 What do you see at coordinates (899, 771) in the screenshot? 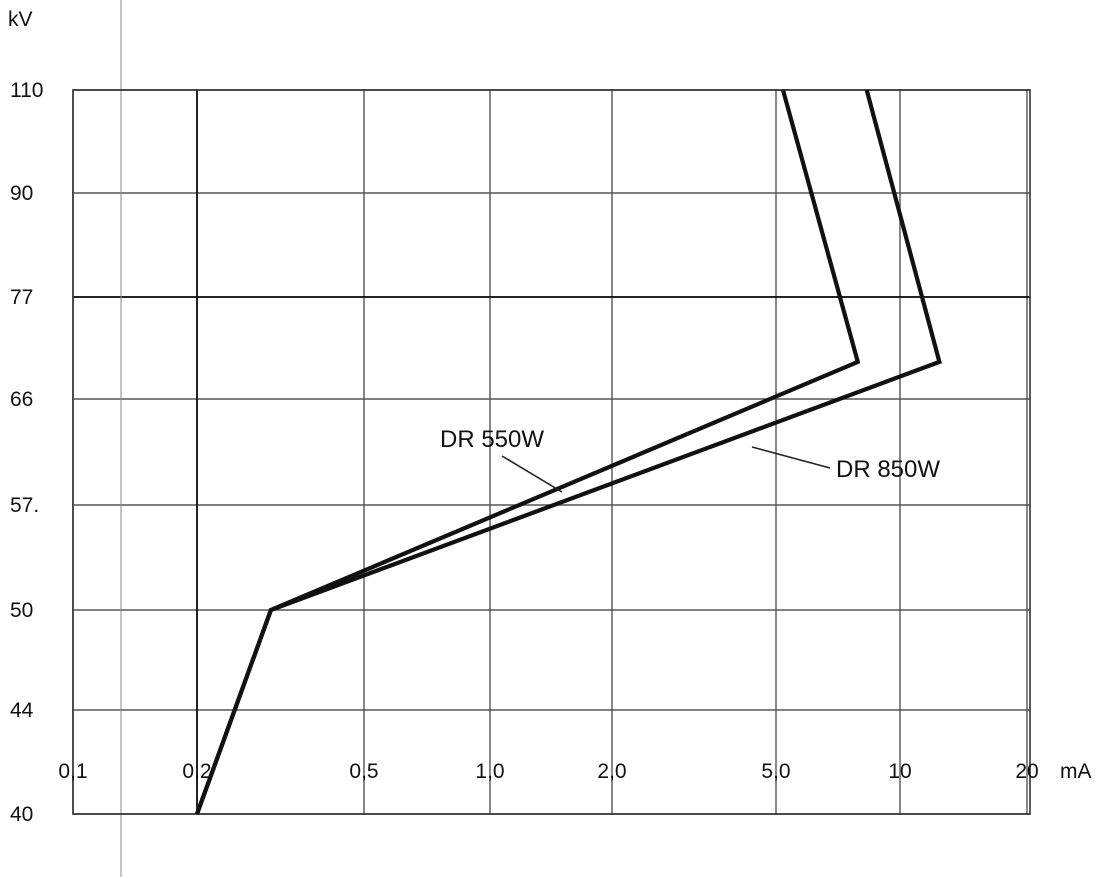
I see `x-tick-label: 10` at bounding box center [899, 771].